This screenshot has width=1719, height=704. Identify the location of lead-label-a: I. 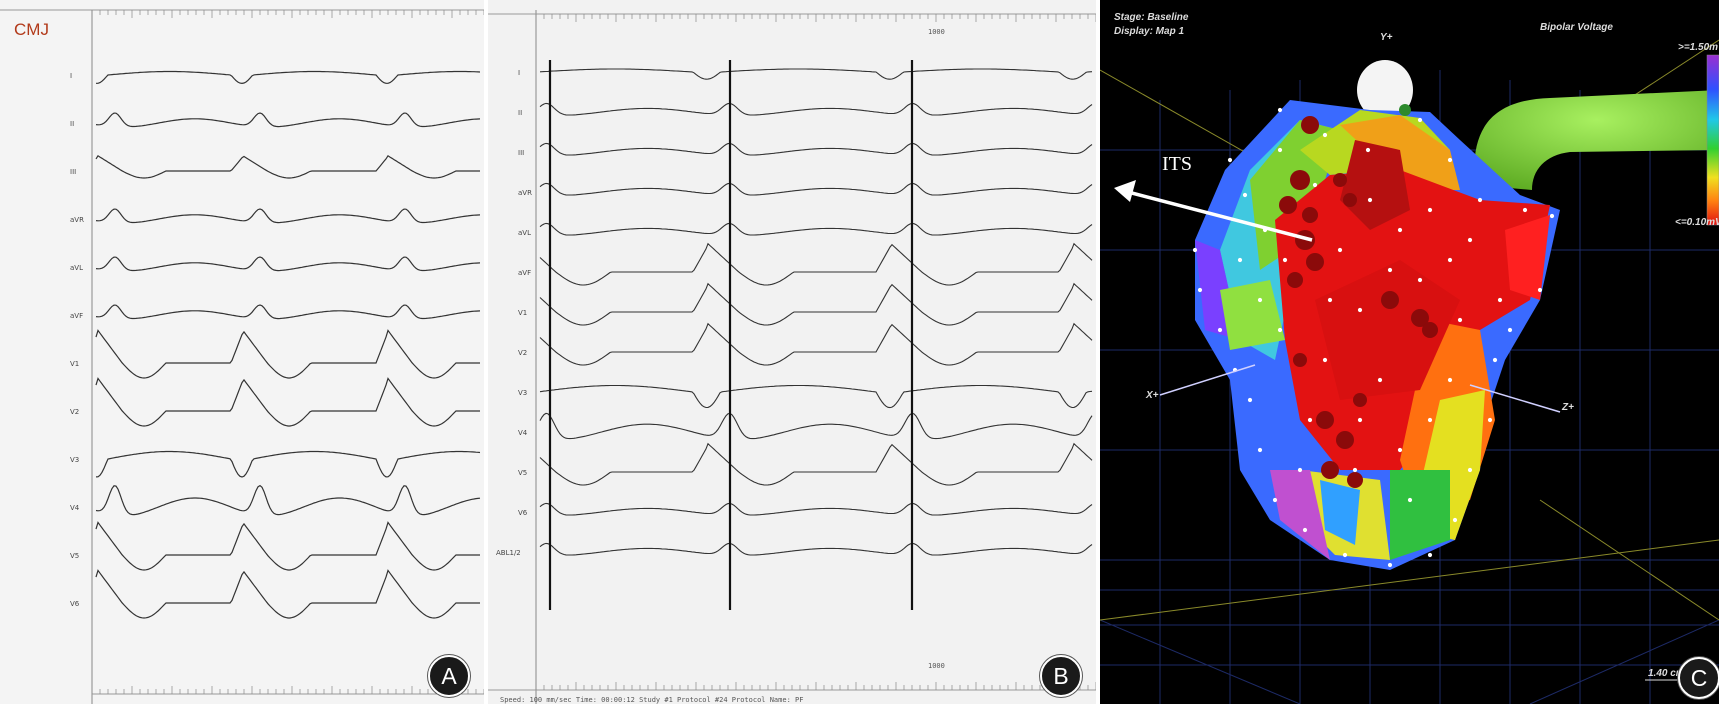
(71, 76).